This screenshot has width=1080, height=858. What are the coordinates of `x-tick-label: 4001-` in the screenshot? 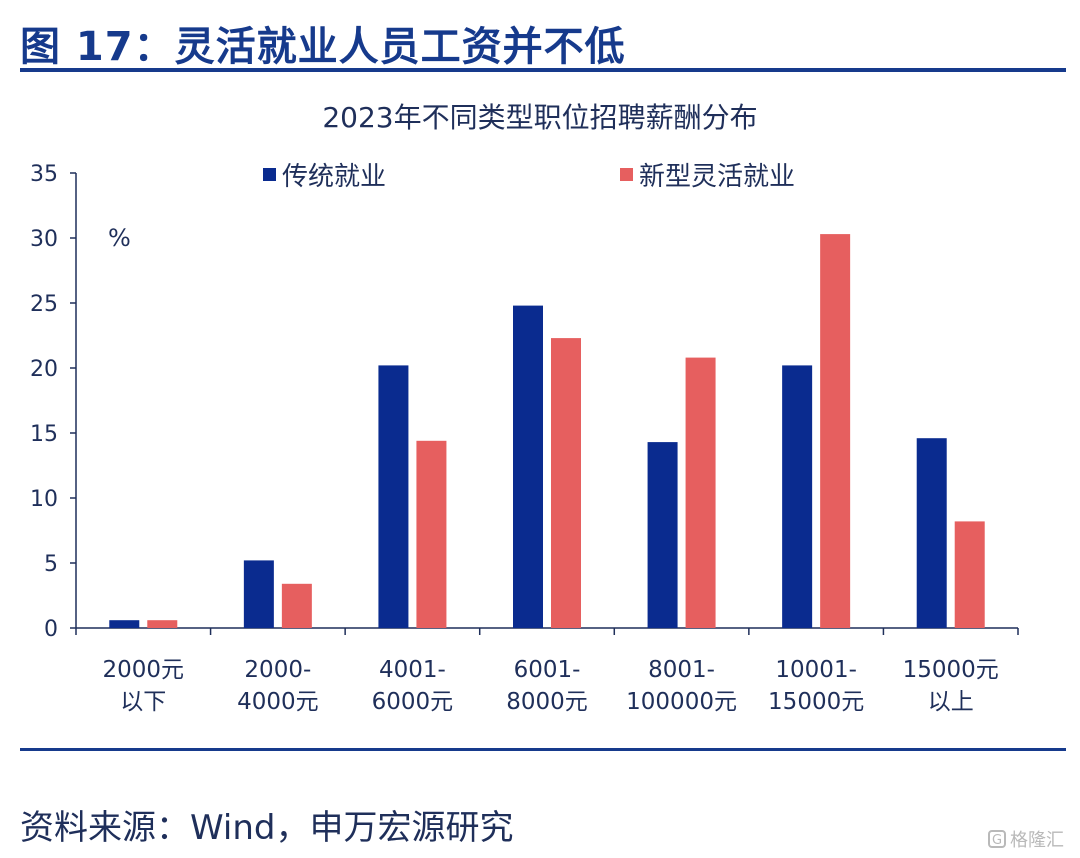 It's located at (412, 670).